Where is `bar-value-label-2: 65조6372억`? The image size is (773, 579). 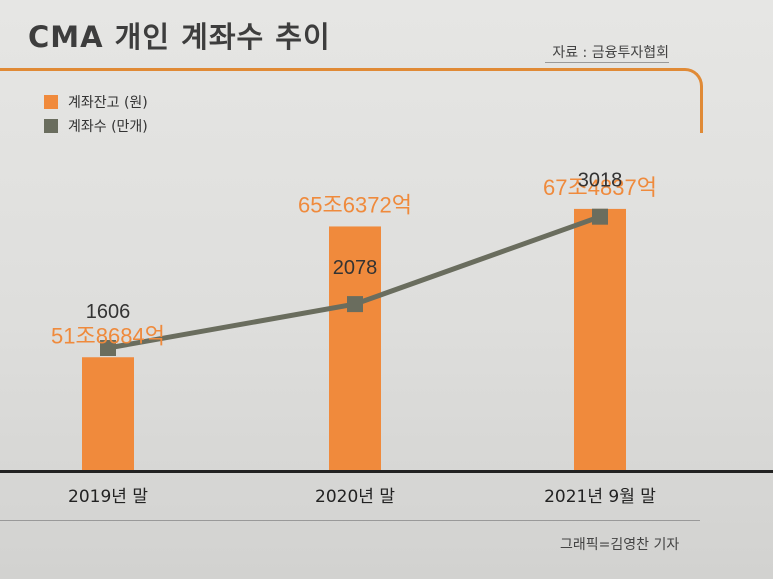
bar-value-label-2: 65조6372억 is located at coordinates (355, 204).